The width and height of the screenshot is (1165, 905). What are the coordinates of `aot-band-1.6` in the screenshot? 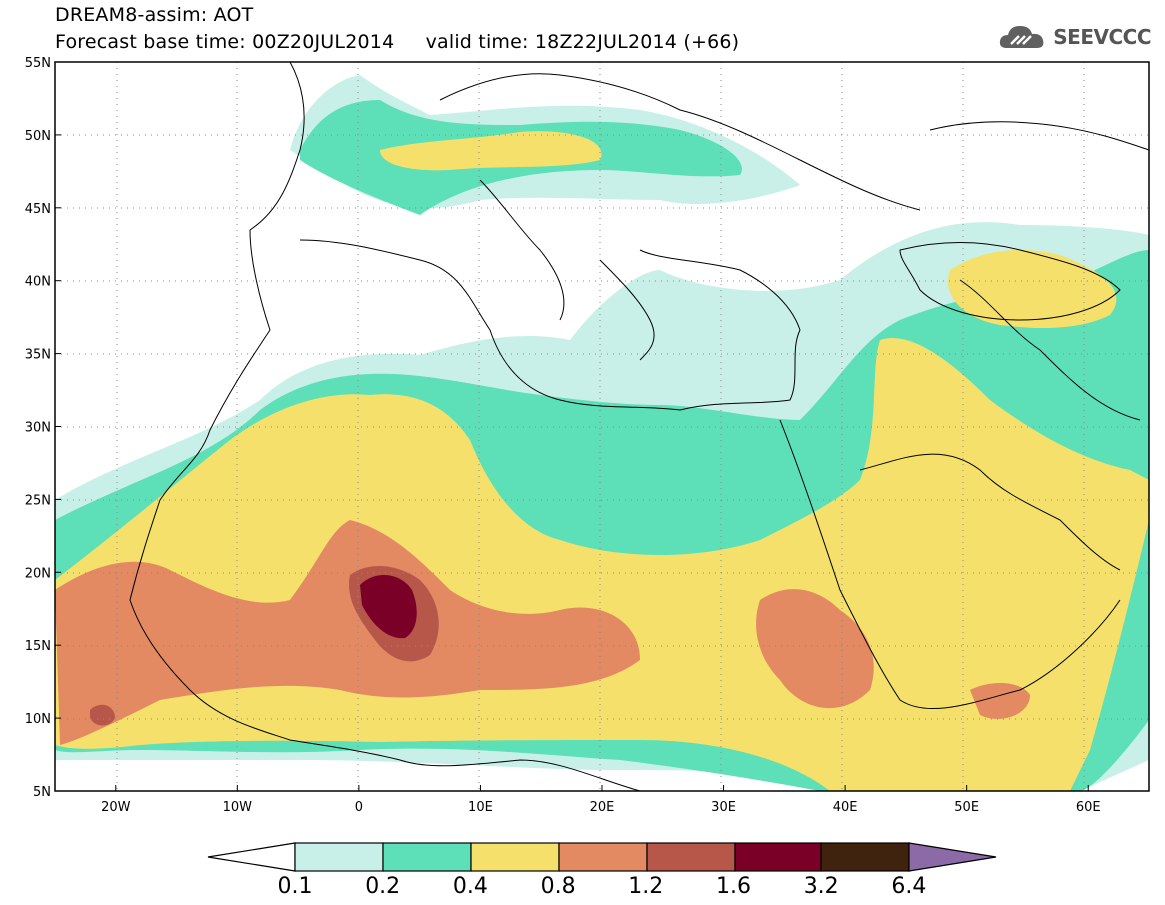 It's located at (388, 606).